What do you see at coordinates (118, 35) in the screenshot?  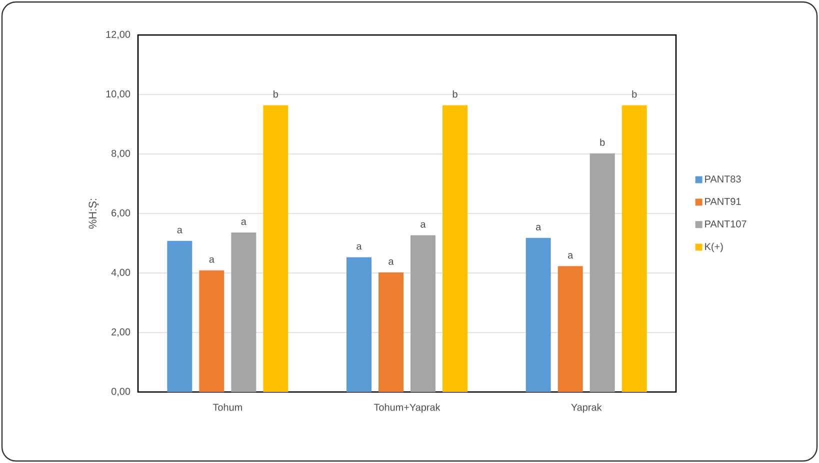 I see `y-tick-label: 12,00` at bounding box center [118, 35].